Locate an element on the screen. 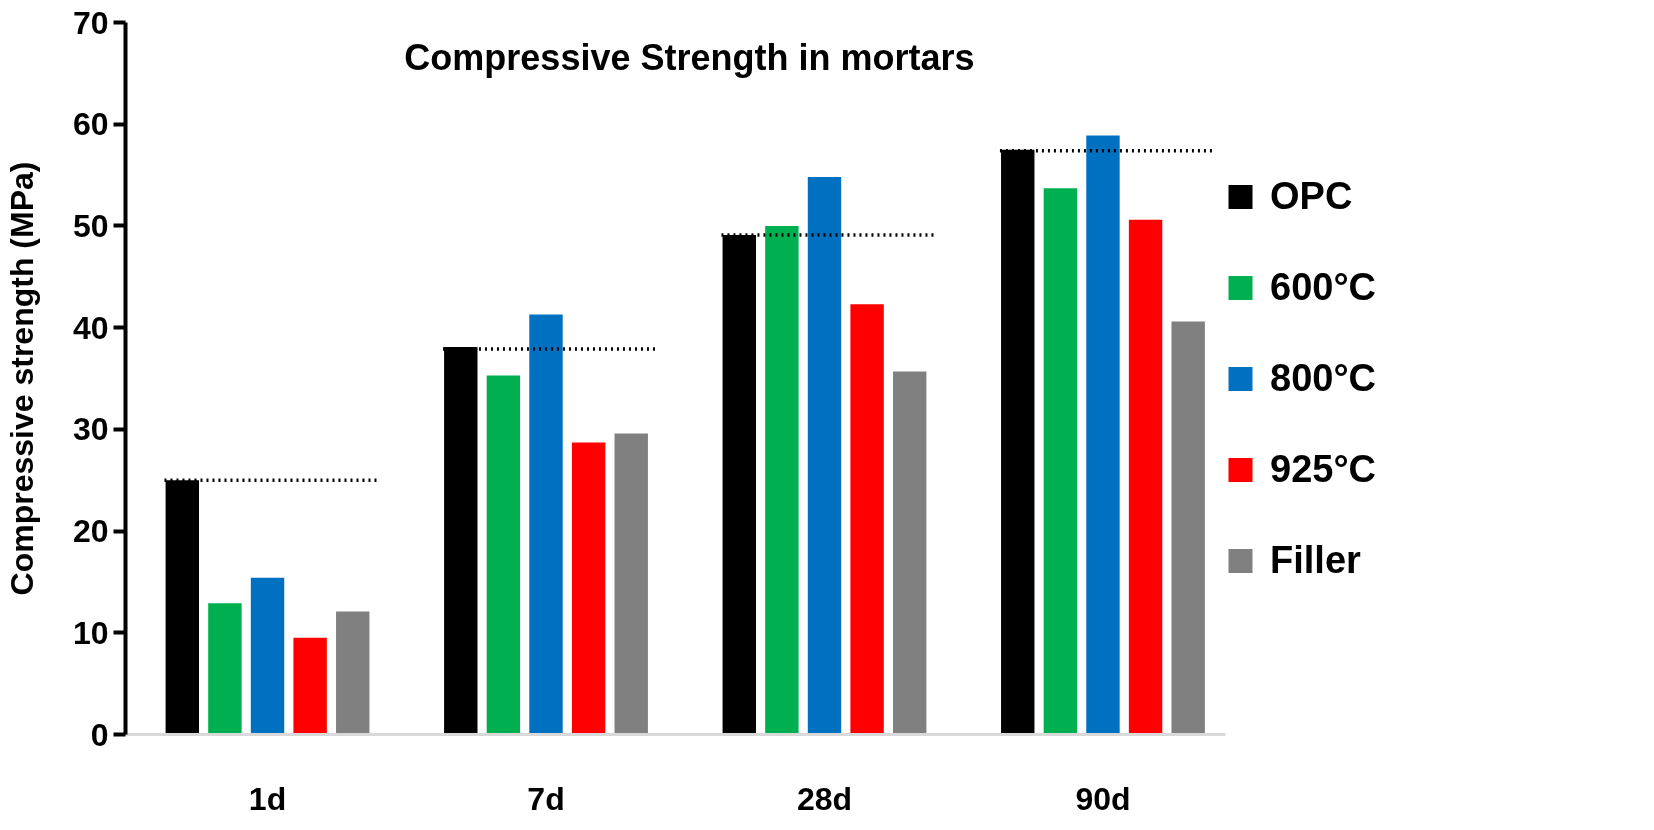 This screenshot has width=1654, height=830. y-tick-label: 40 is located at coordinates (90, 327).